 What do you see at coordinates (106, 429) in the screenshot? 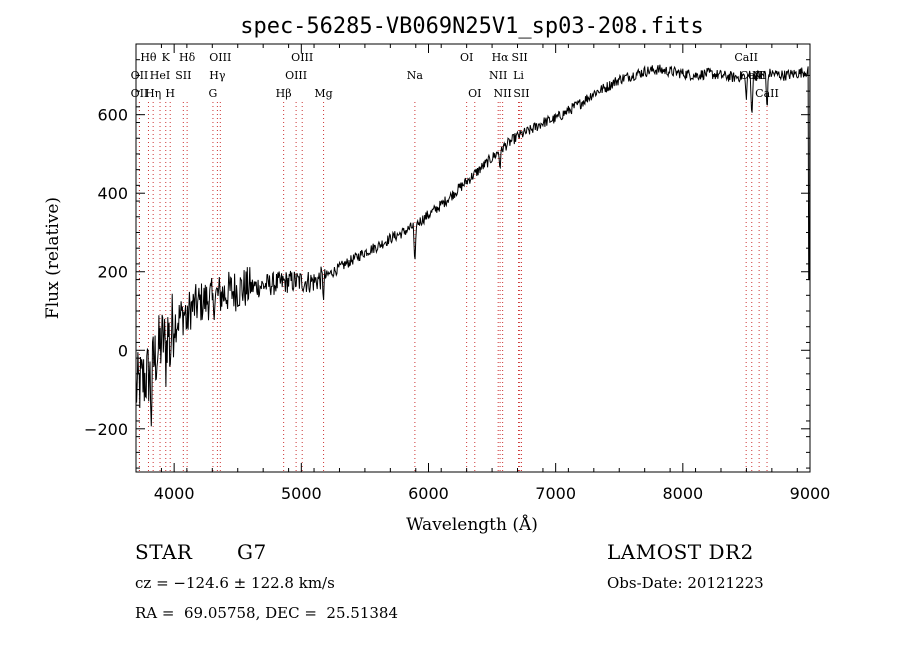
I see `y-tick-label: −200` at bounding box center [106, 429].